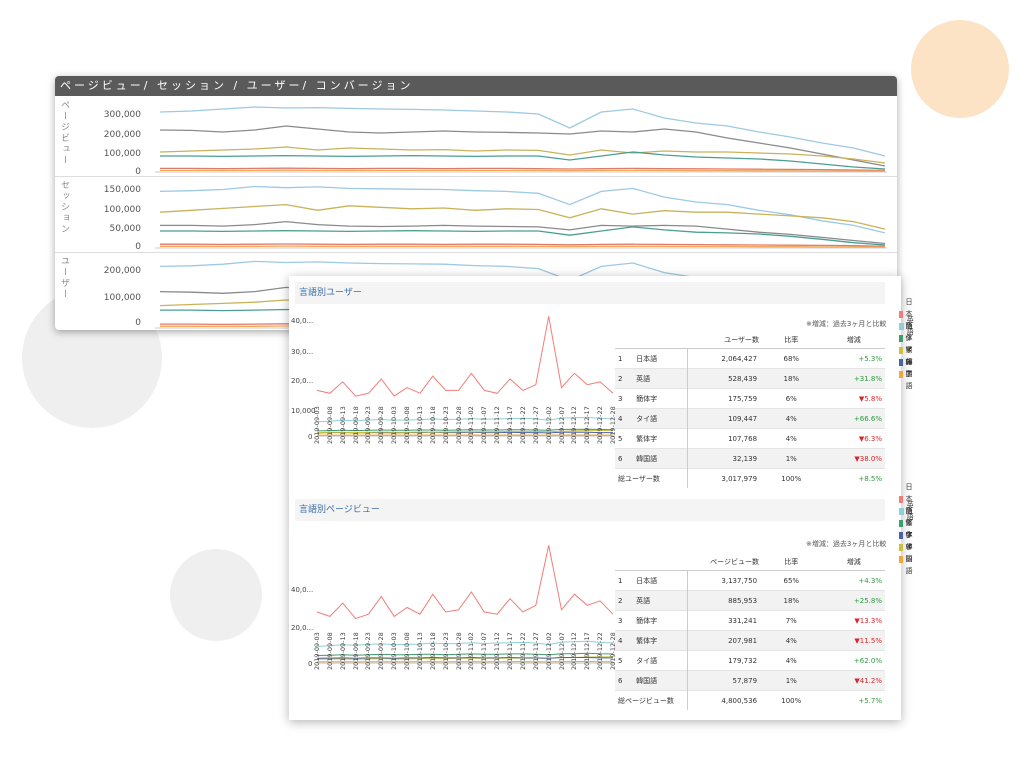 The width and height of the screenshot is (1024, 768). I want to click on x-tick-label: 2019-11-27, so click(535, 651).